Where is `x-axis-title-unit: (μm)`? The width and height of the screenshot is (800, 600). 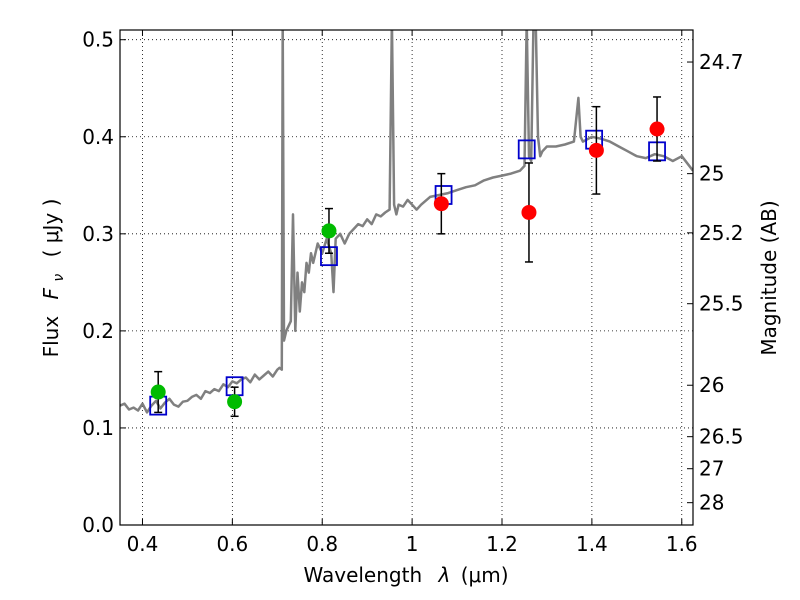 x-axis-title-unit: (μm) is located at coordinates (485, 575).